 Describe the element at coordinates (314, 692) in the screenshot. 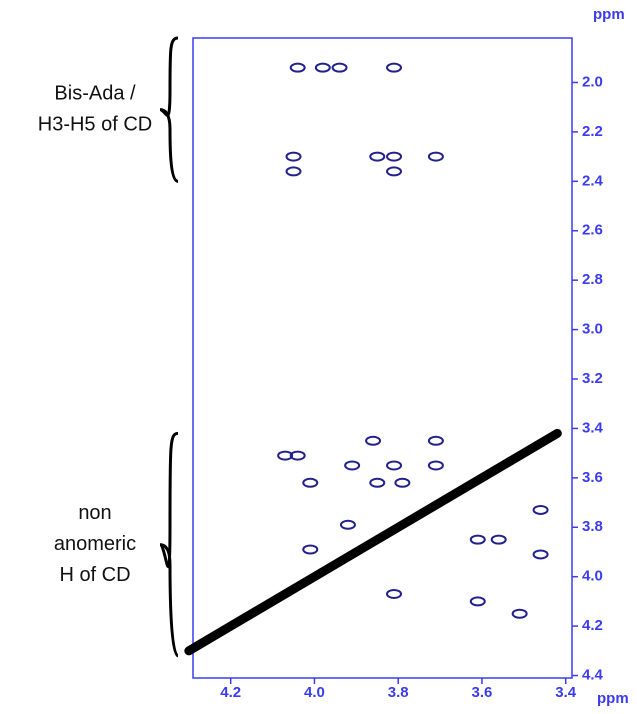

I see `x-tick-label: 4.0` at that location.